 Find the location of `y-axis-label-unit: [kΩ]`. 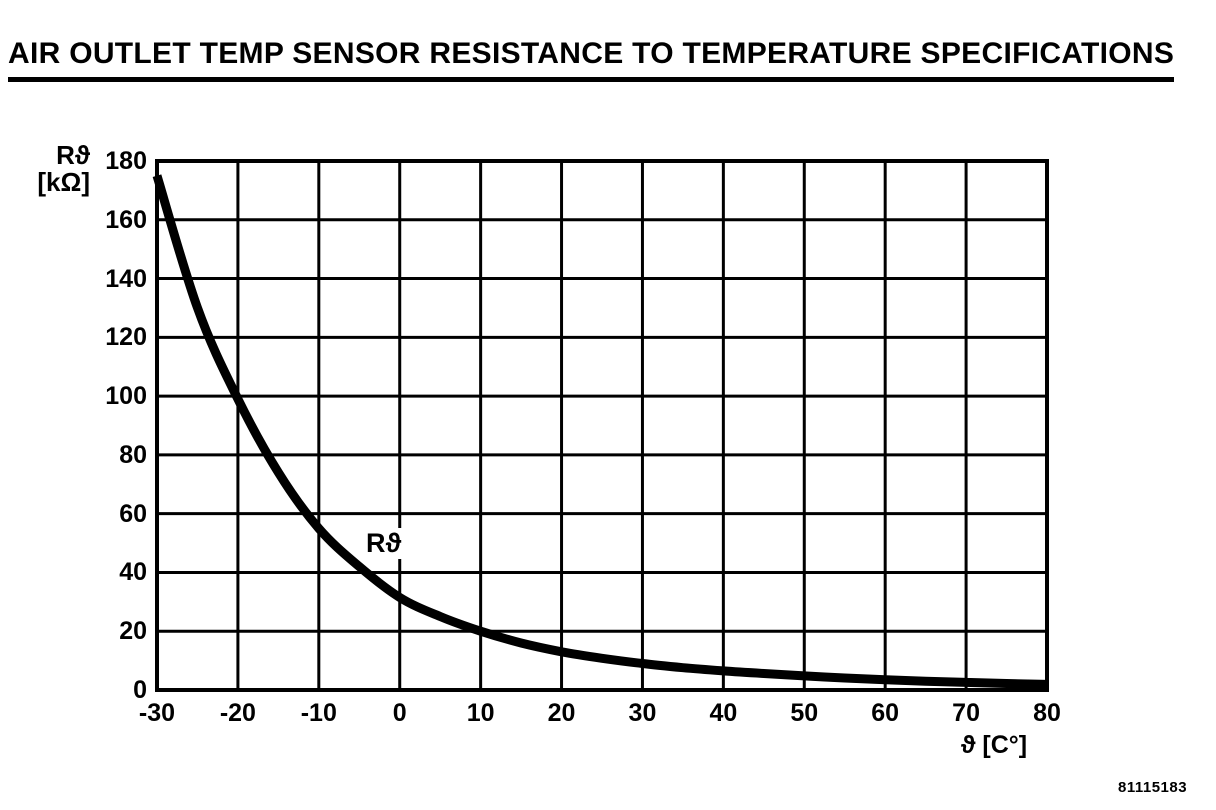

y-axis-label-unit: [kΩ] is located at coordinates (63, 182).